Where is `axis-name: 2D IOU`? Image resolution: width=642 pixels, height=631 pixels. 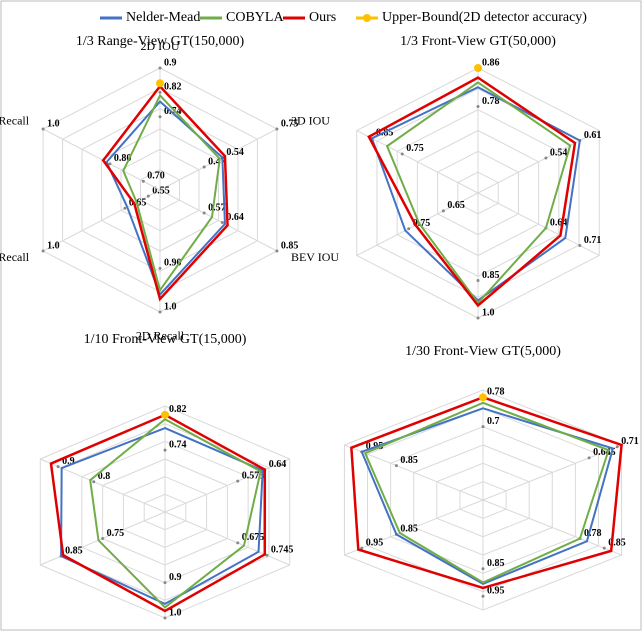 axis-name: 2D IOU is located at coordinates (160, 46).